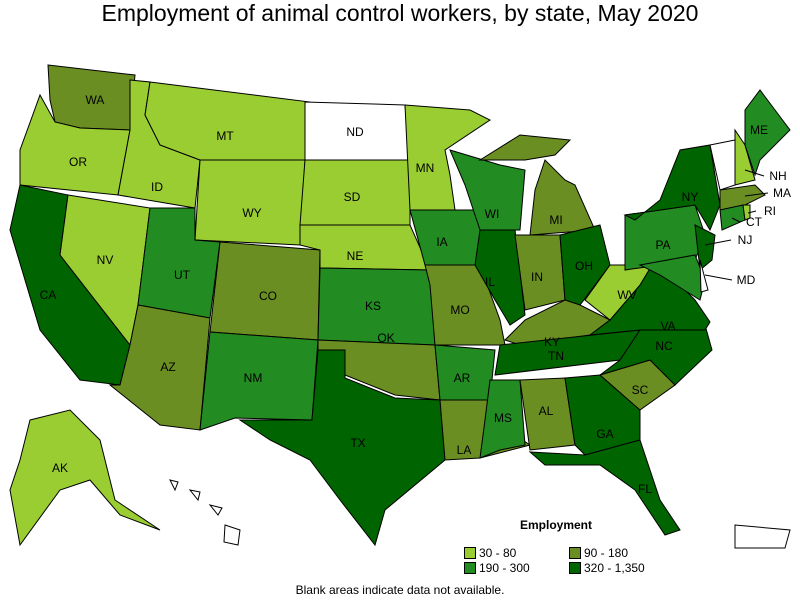 The width and height of the screenshot is (800, 600). I want to click on state-label-nc: NC, so click(664, 346).